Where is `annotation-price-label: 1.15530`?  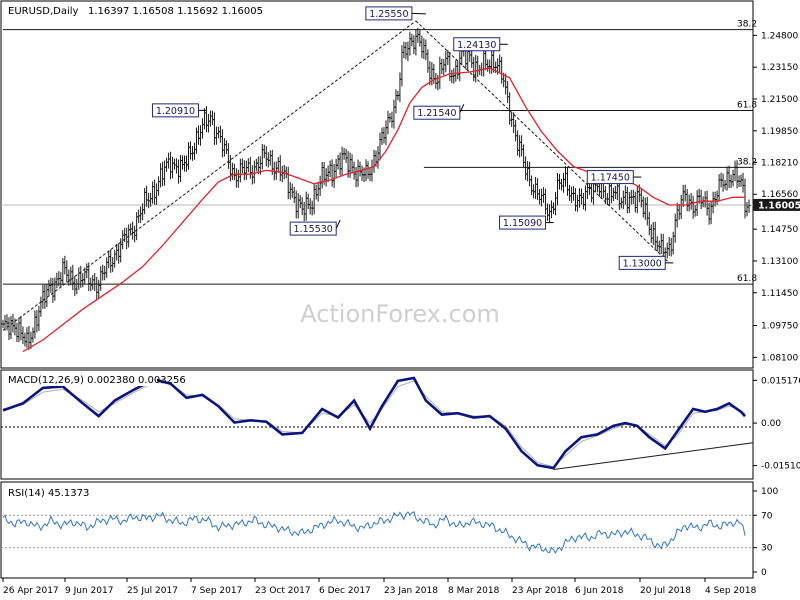
annotation-price-label: 1.15530 is located at coordinates (313, 229).